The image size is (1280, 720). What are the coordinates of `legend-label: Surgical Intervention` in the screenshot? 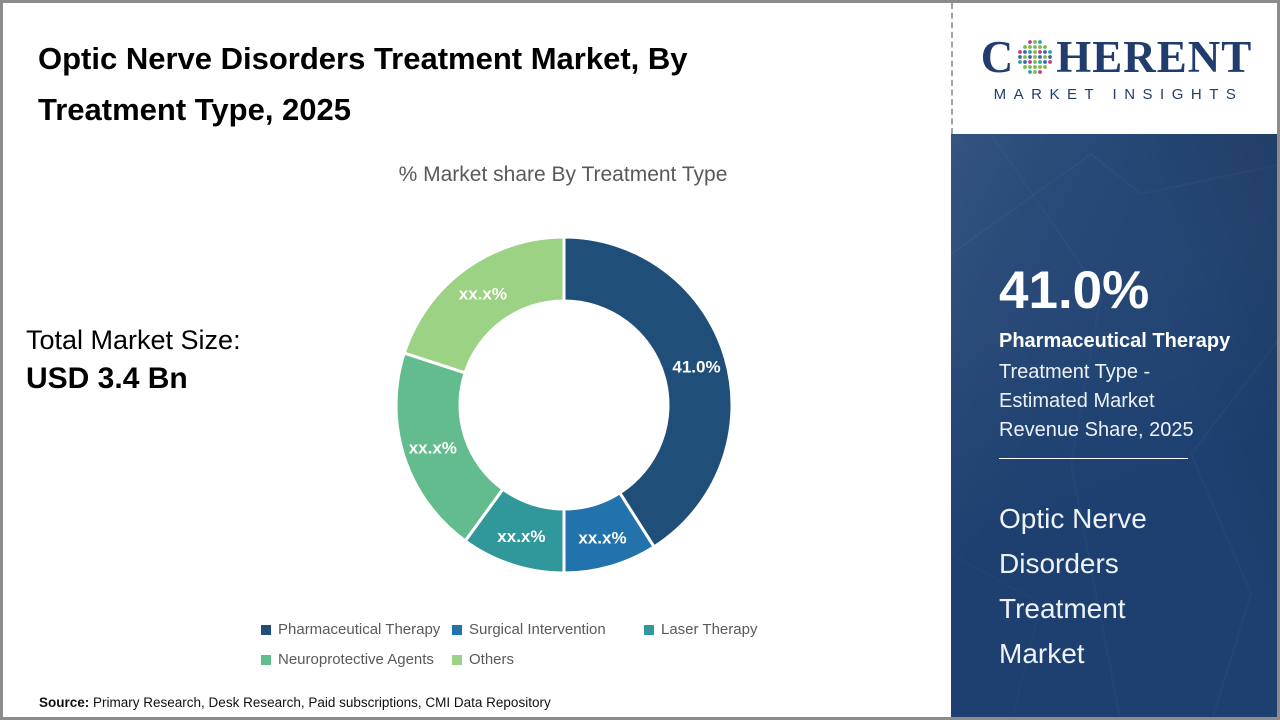 It's located at (537, 629).